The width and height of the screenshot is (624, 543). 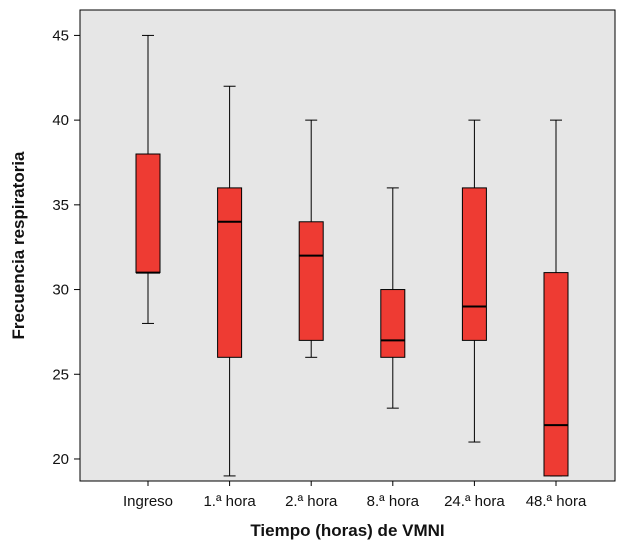 What do you see at coordinates (556, 501) in the screenshot?
I see `x-tick-label: 48.ª hora` at bounding box center [556, 501].